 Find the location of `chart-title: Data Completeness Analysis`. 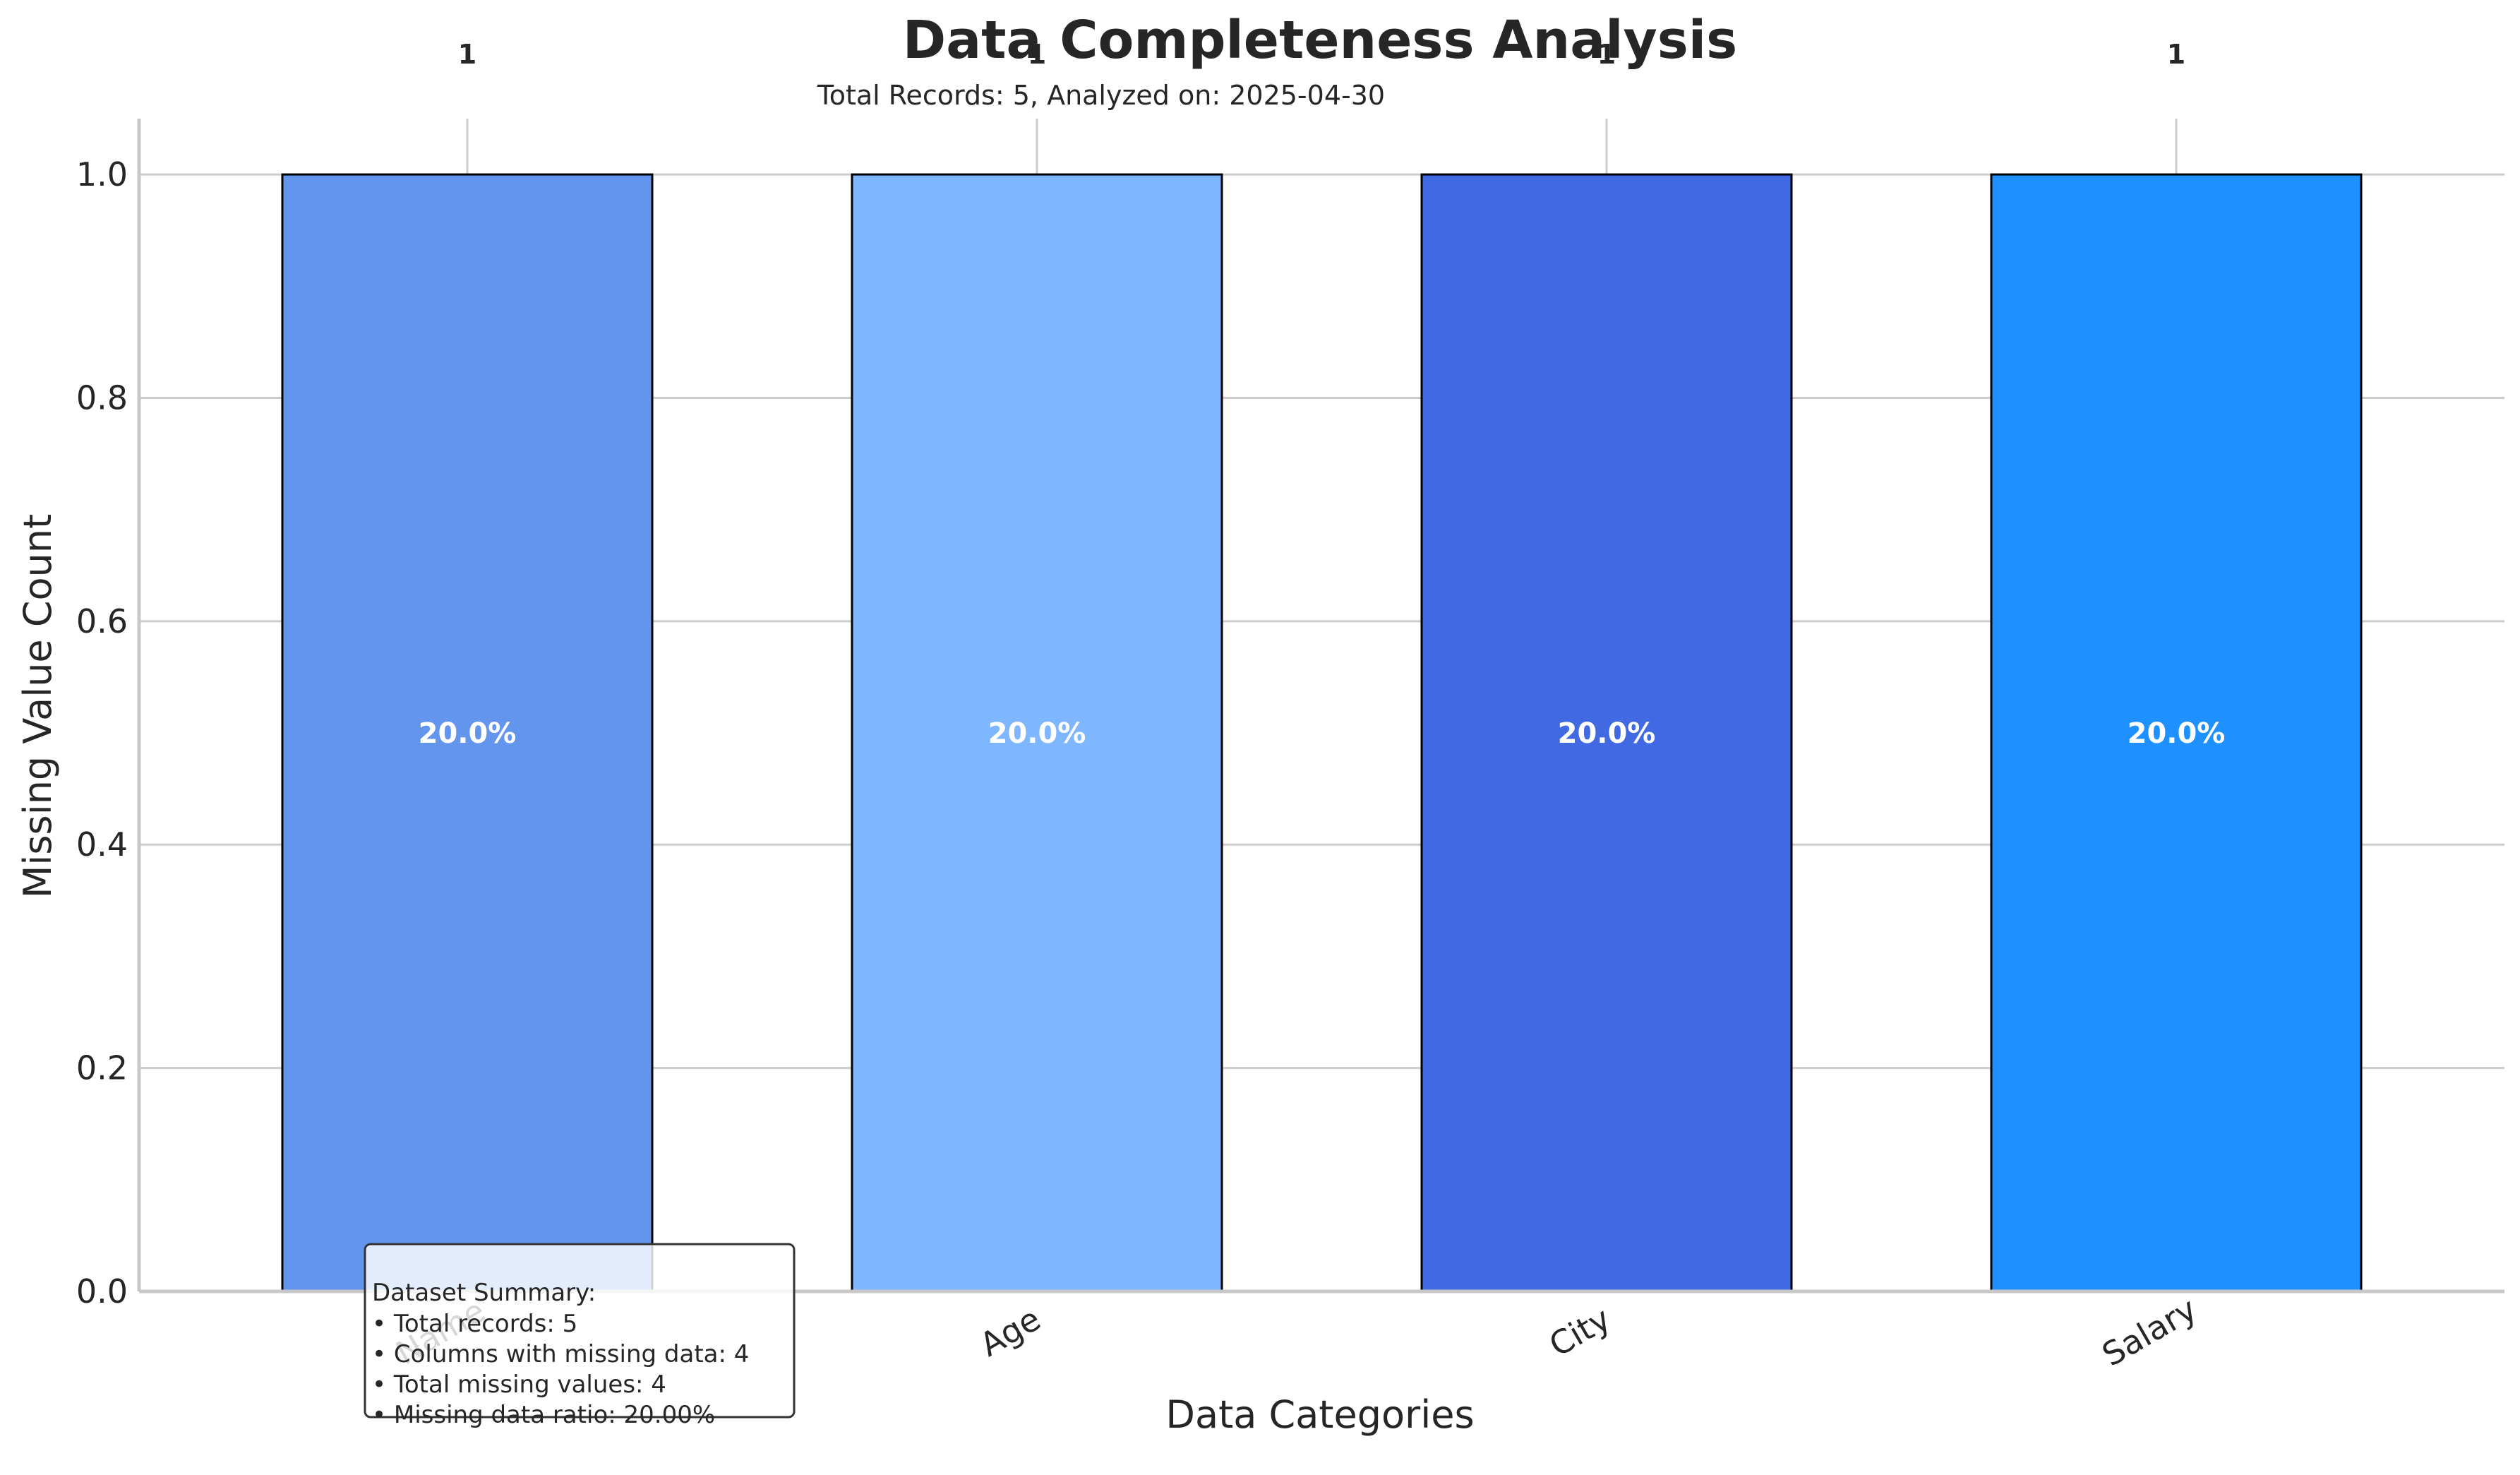

chart-title: Data Completeness Analysis is located at coordinates (1320, 41).